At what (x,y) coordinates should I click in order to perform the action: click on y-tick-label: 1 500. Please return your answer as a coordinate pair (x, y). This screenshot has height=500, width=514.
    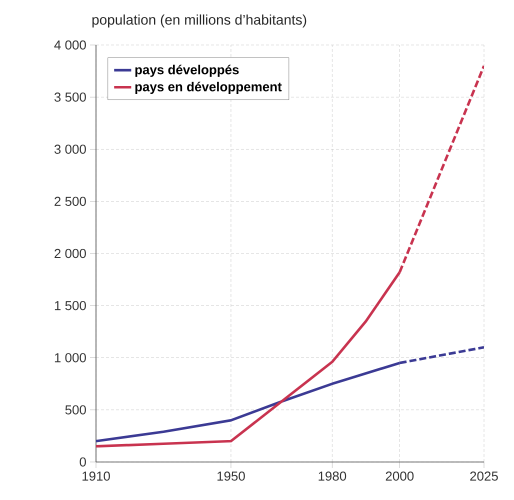
    Looking at the image, I should click on (70, 305).